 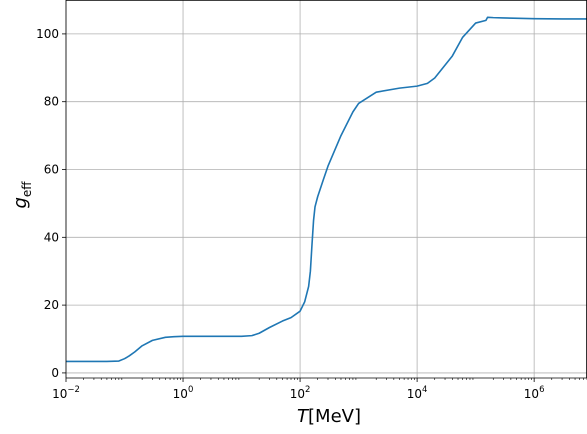 I want to click on x-tick-label: 10², so click(x=300, y=393).